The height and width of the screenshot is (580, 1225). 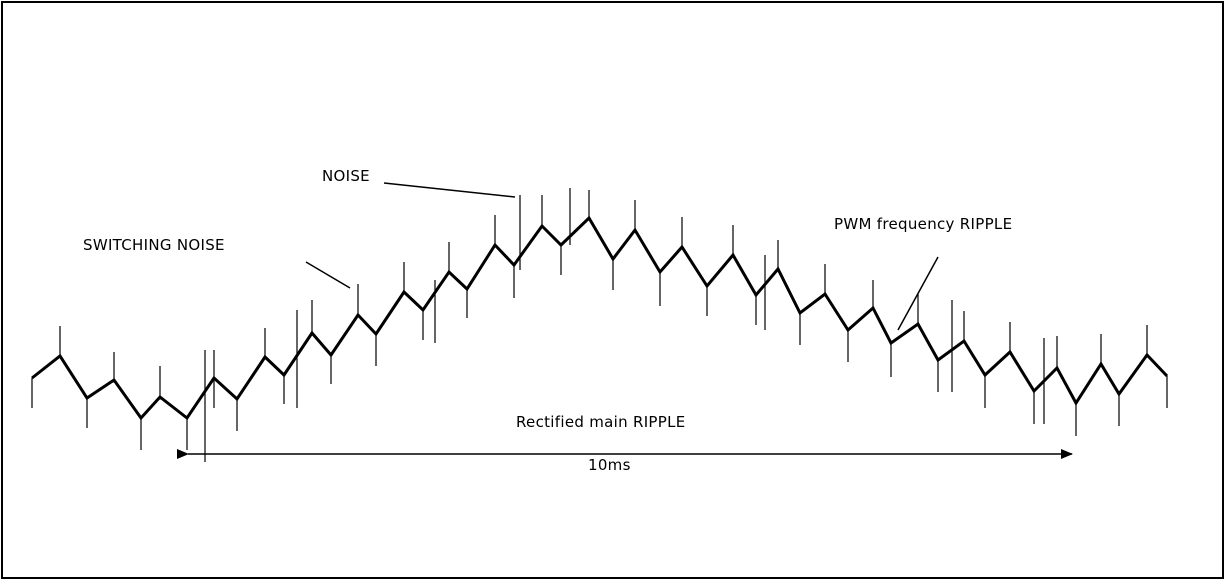 I want to click on period-label: 10ms, so click(x=609, y=465).